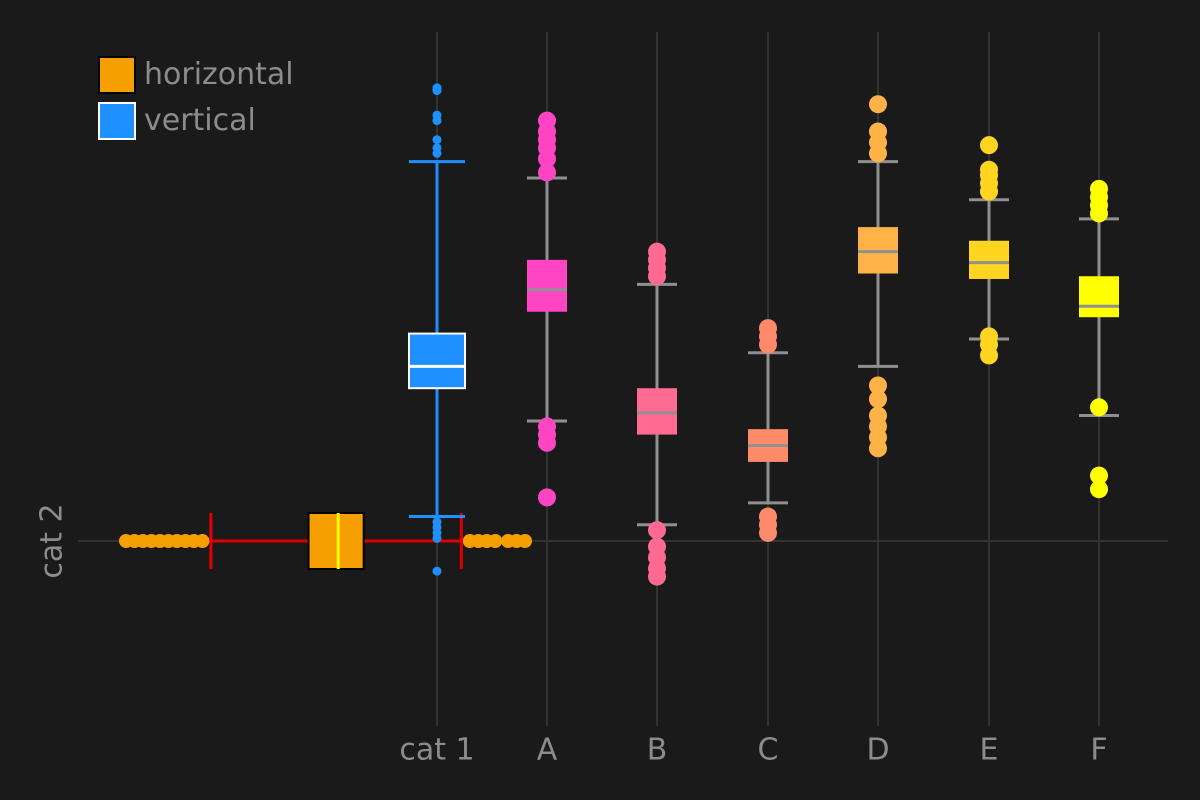 The width and height of the screenshot is (1200, 800). Describe the element at coordinates (989, 750) in the screenshot. I see `x-tick-label-e: E` at that location.